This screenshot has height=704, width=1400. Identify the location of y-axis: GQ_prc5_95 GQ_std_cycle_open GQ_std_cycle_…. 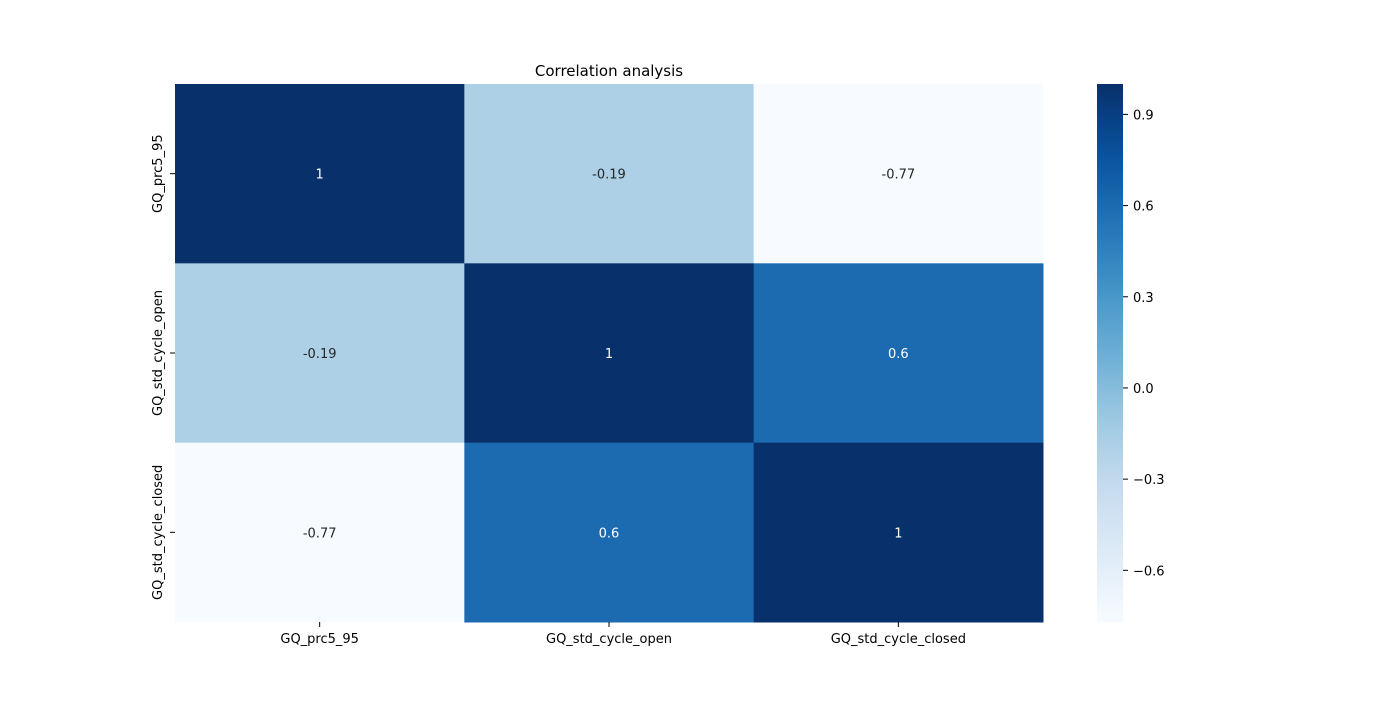
(163, 367).